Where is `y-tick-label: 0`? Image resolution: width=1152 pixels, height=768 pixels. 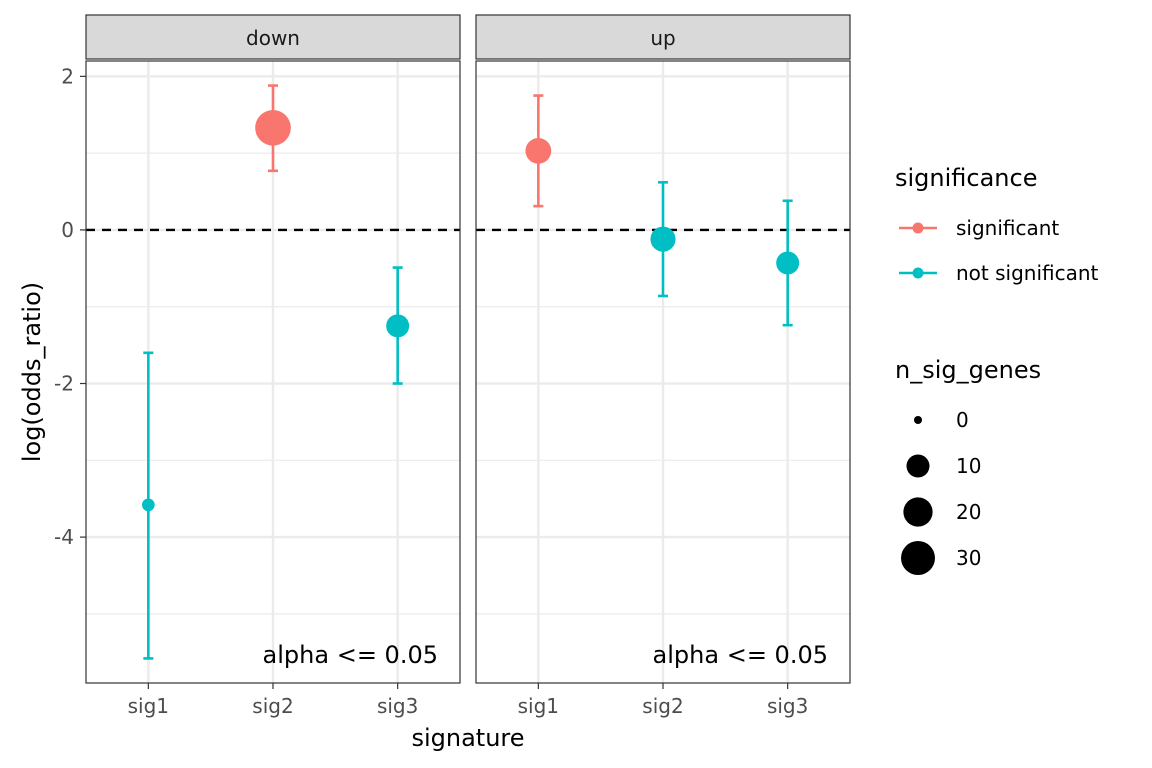 y-tick-label: 0 is located at coordinates (67, 230).